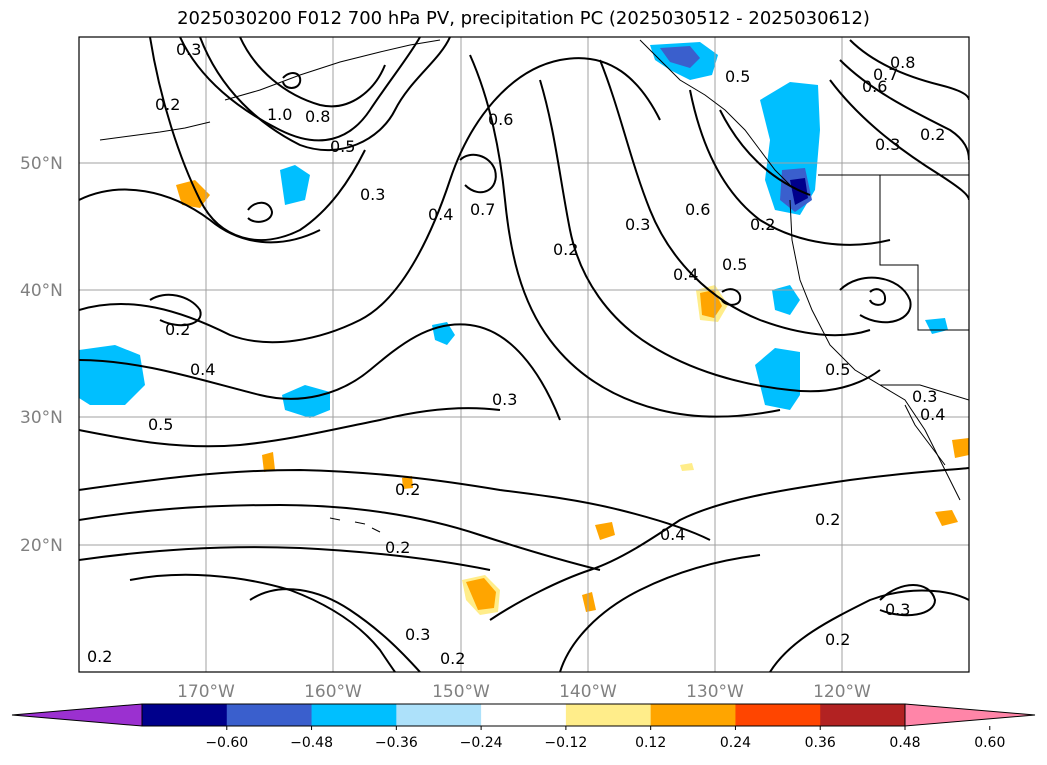  What do you see at coordinates (970, 715) in the screenshot?
I see `colorbar-extend-max` at bounding box center [970, 715].